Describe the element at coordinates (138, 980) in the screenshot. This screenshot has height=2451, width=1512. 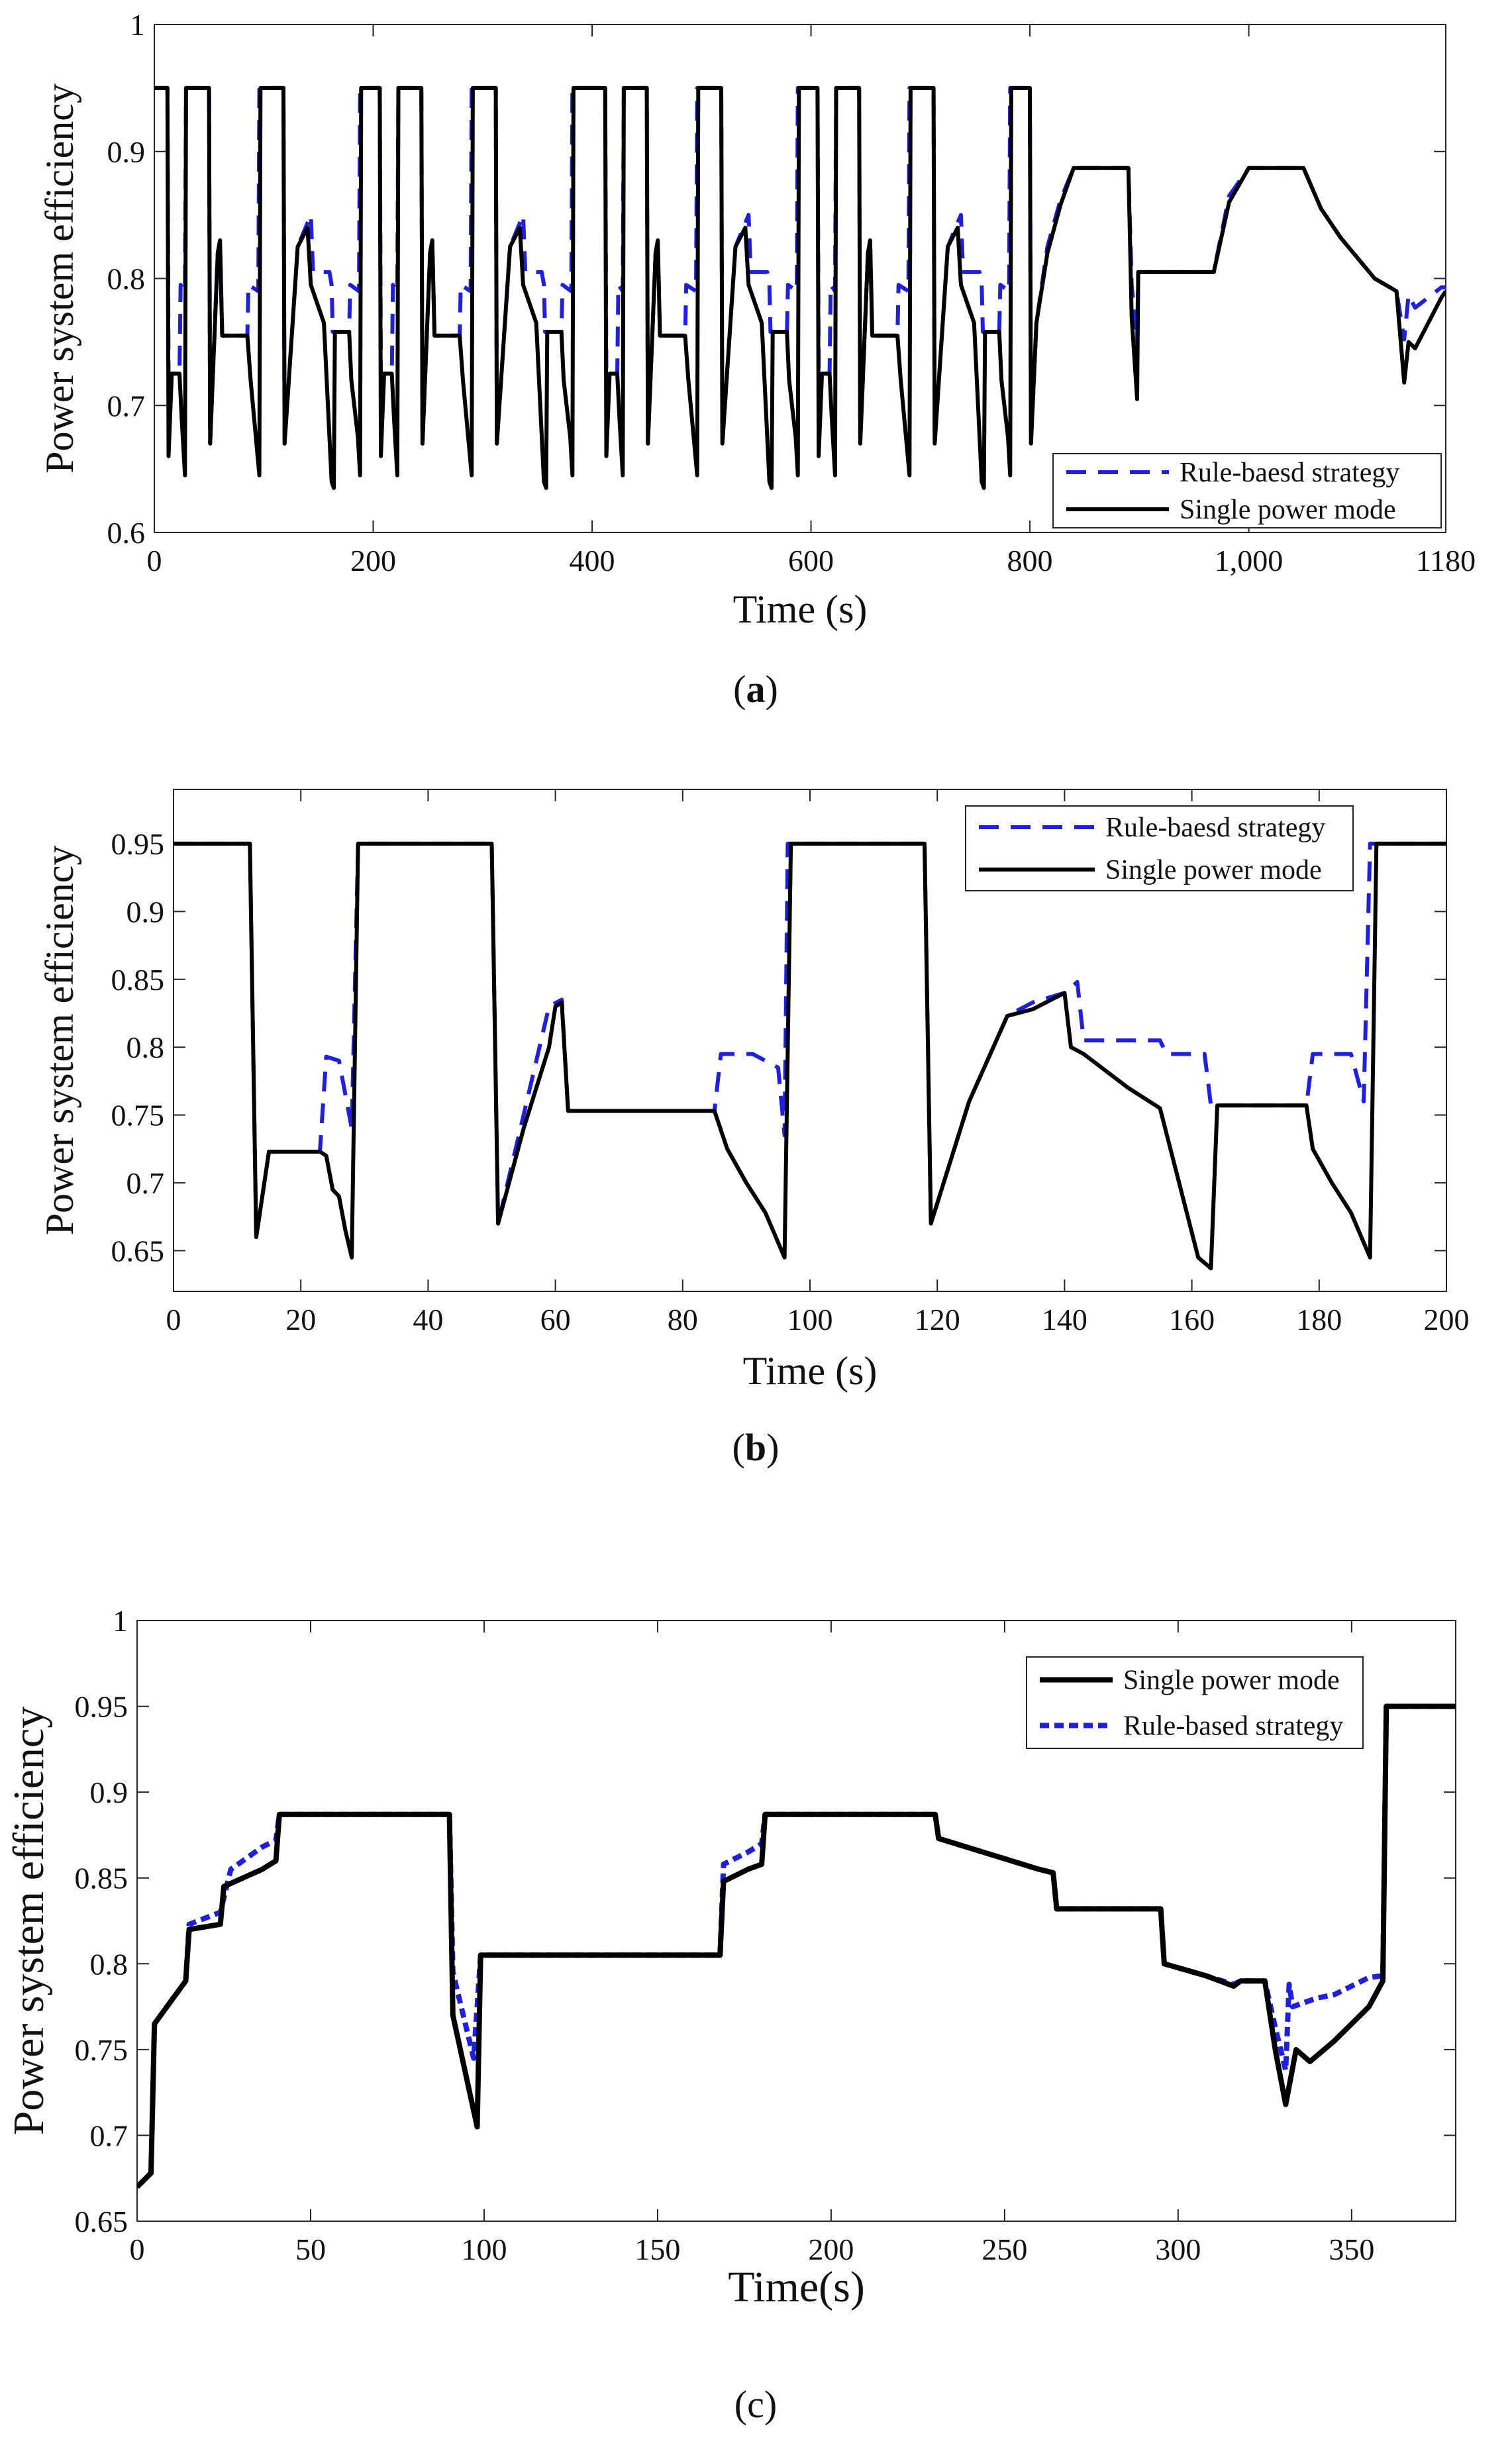
I see `chart-b-y-tick-label: 0.85` at that location.